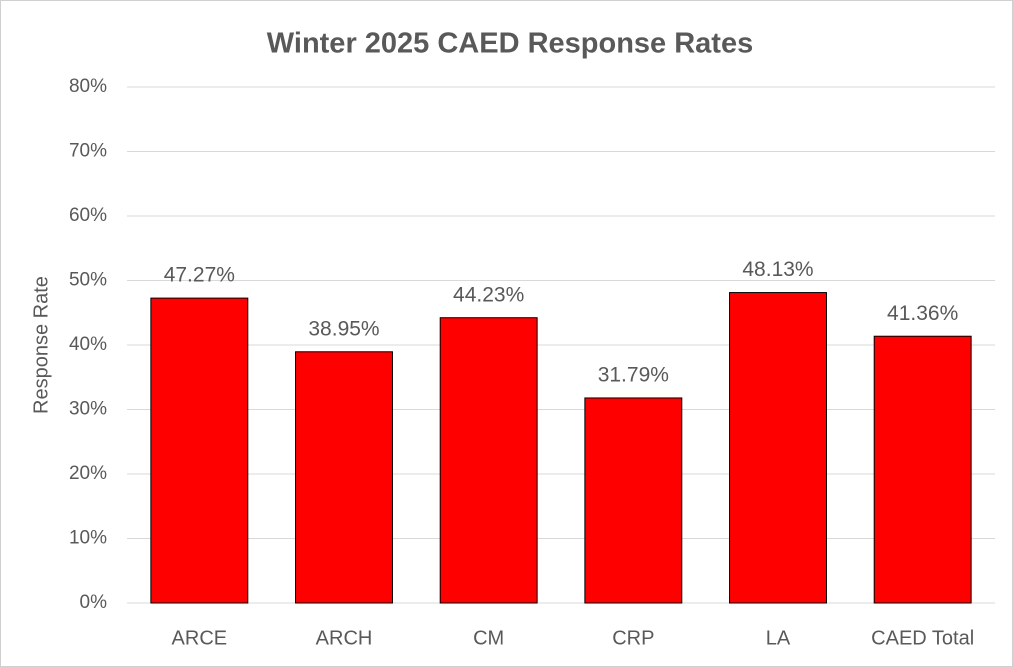 The image size is (1013, 667). What do you see at coordinates (200, 638) in the screenshot?
I see `x-tick-label: ARCE` at bounding box center [200, 638].